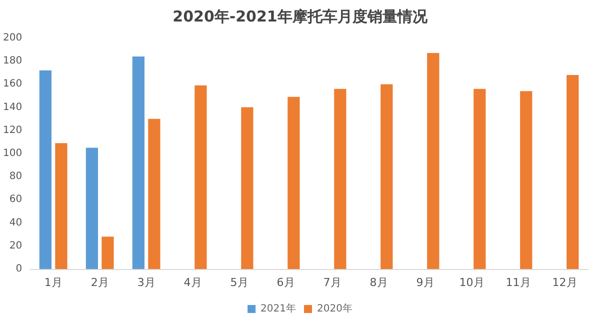  Describe the element at coordinates (425, 282) in the screenshot. I see `x-tick-label: 9月` at that location.